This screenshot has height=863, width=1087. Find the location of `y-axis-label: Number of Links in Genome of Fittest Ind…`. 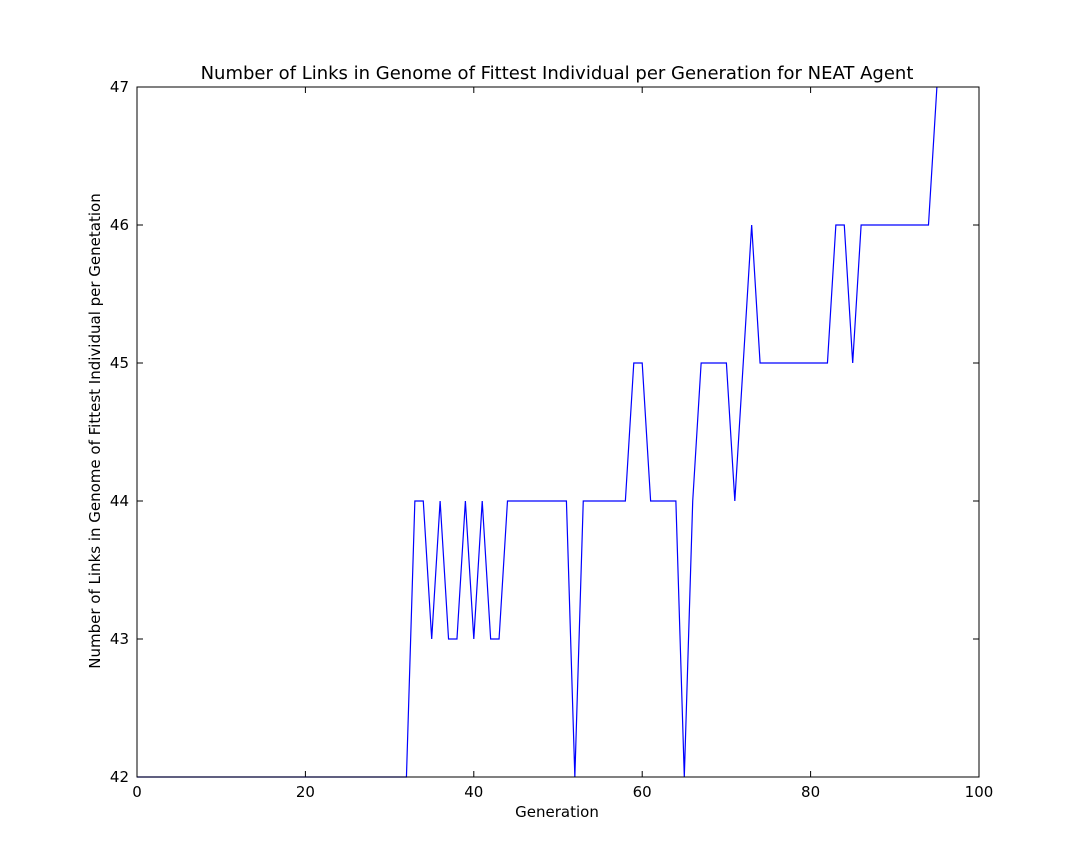

y-axis-label: Number of Links in Genome of Fittest Ind… is located at coordinates (95, 430).